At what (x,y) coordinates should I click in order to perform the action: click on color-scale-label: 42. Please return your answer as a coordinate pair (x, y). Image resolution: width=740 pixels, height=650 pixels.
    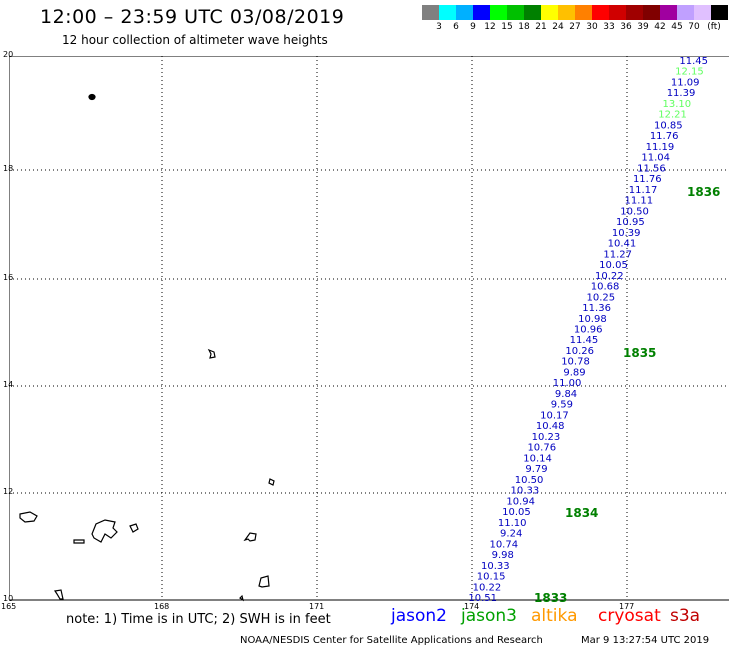
    Looking at the image, I should click on (660, 27).